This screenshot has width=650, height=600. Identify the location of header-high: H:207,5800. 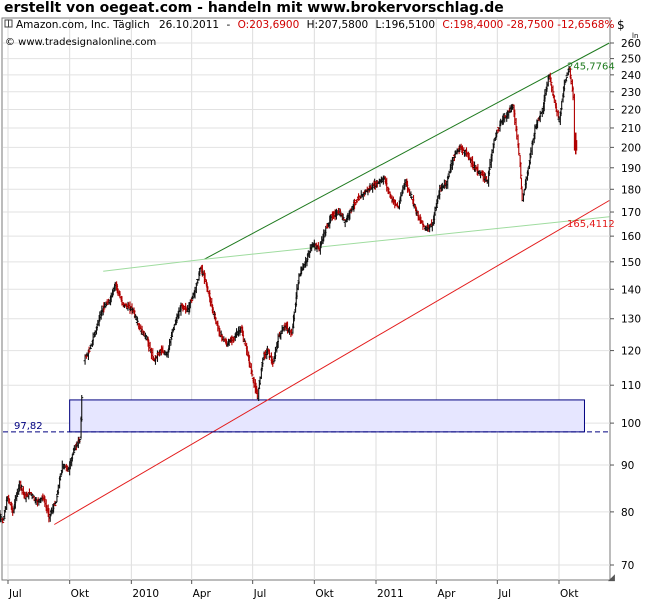
(338, 25).